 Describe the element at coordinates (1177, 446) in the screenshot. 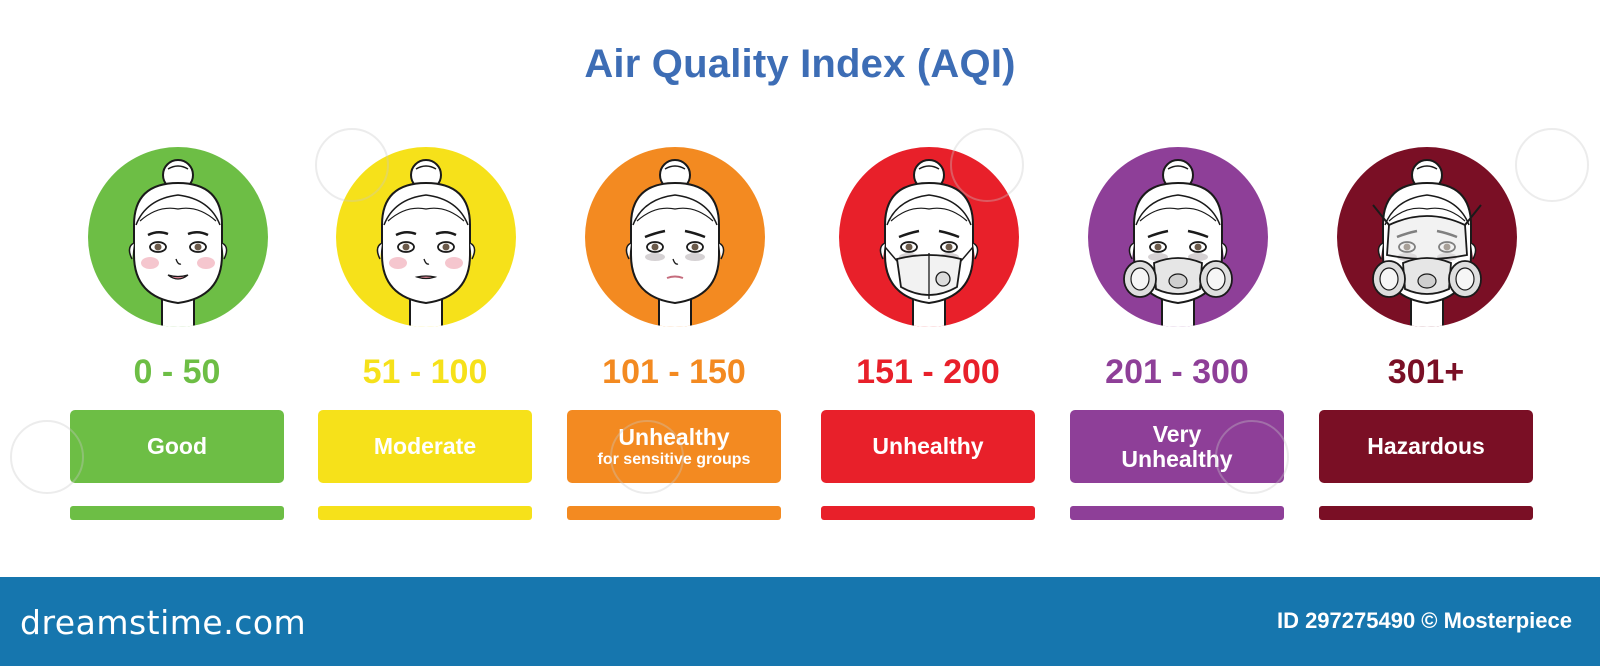

I see `category-label: Very Unhealthy` at that location.